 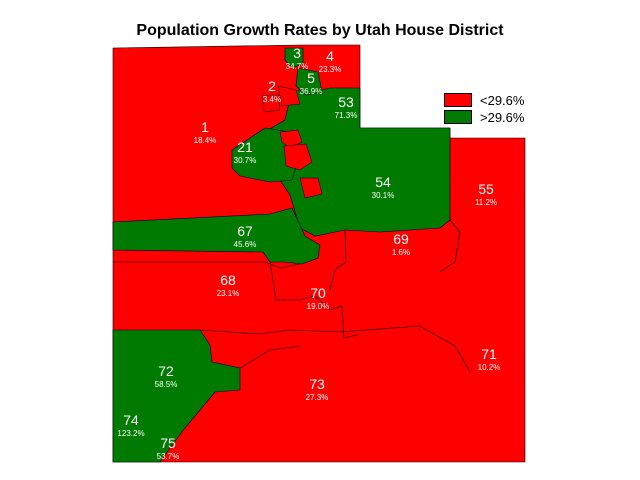 What do you see at coordinates (311, 78) in the screenshot?
I see `district-5-number: 5` at bounding box center [311, 78].